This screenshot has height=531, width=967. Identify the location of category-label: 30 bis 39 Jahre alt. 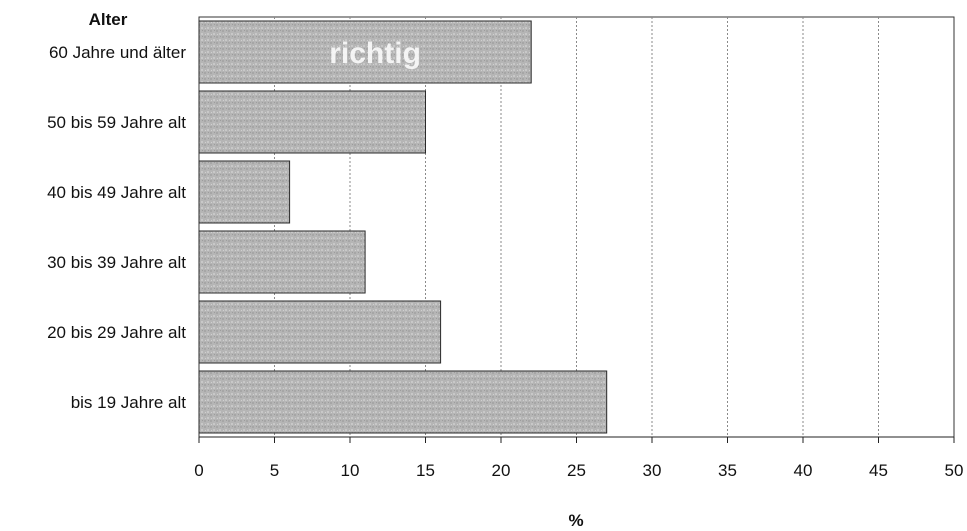
(116, 262).